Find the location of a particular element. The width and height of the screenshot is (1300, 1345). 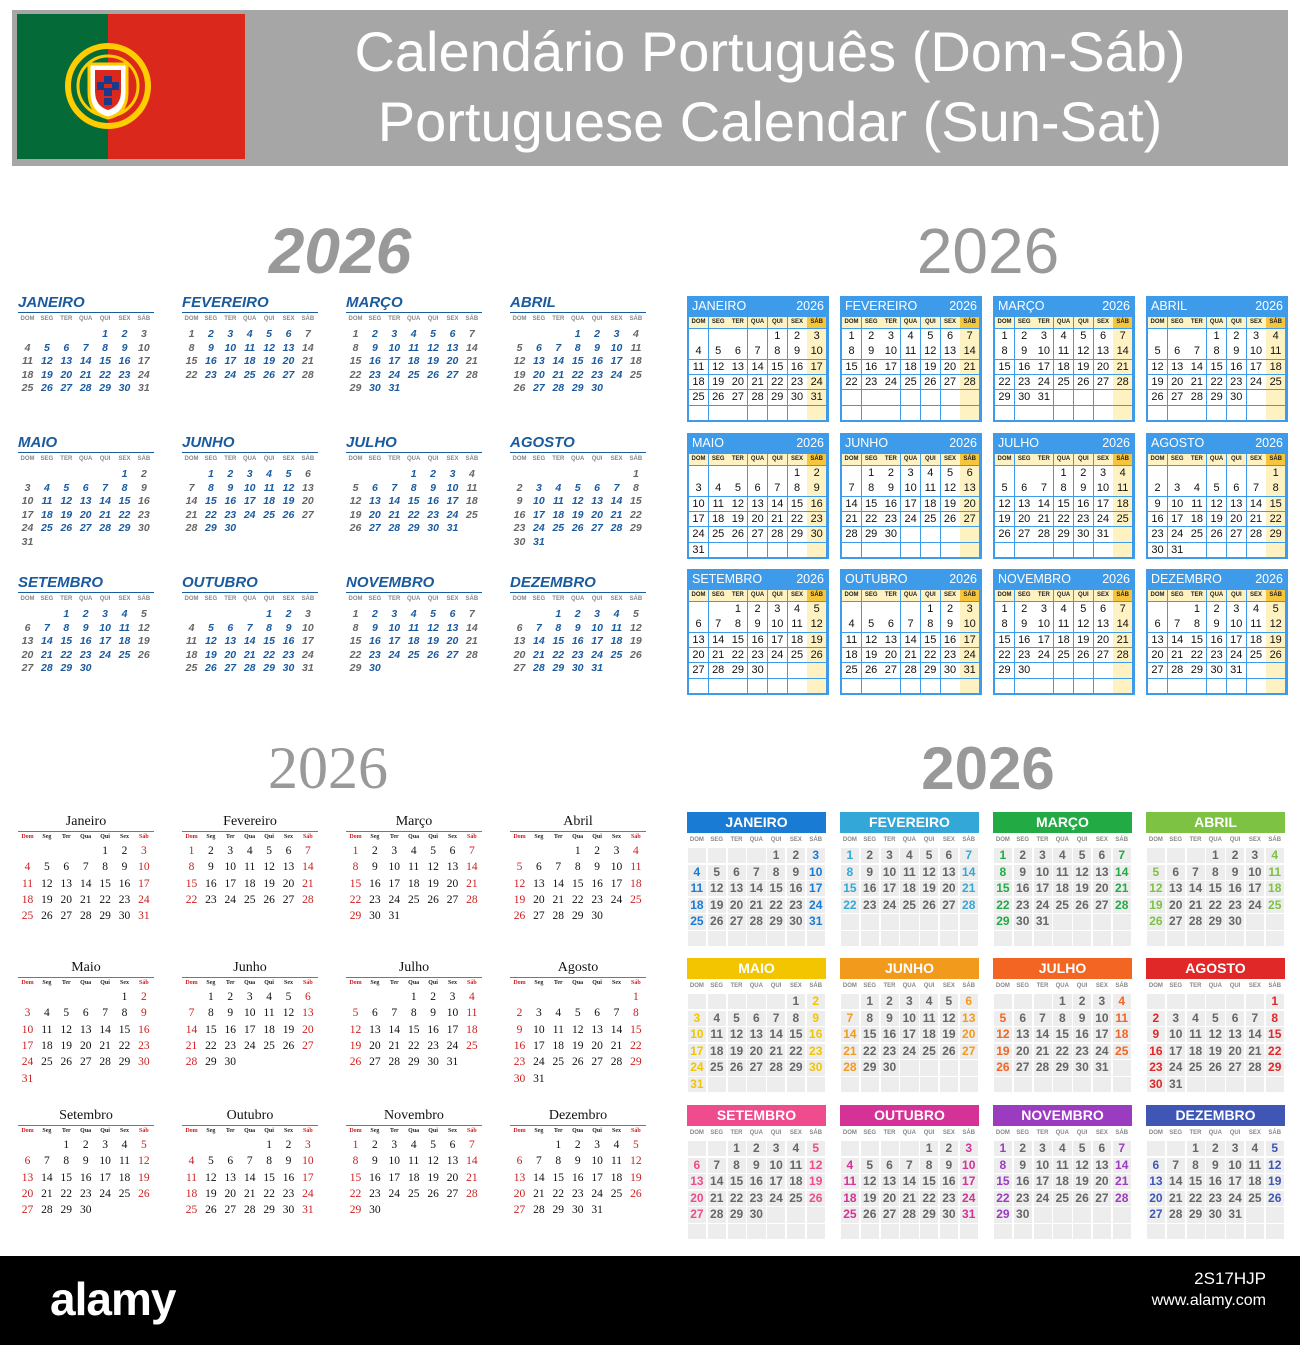

weekday-header: DOM is located at coordinates (519, 319).